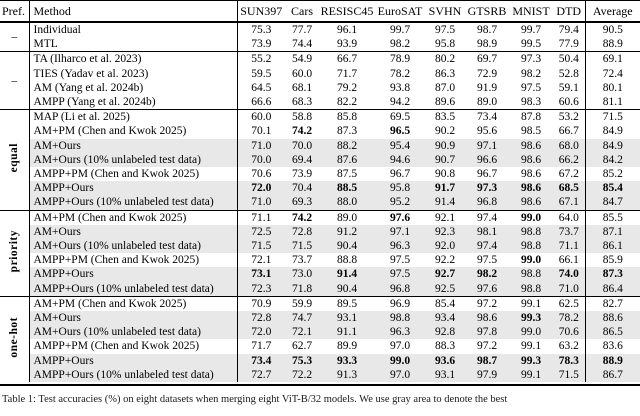  Describe the element at coordinates (569, 117) in the screenshot. I see `value-cell: 53.2` at that location.